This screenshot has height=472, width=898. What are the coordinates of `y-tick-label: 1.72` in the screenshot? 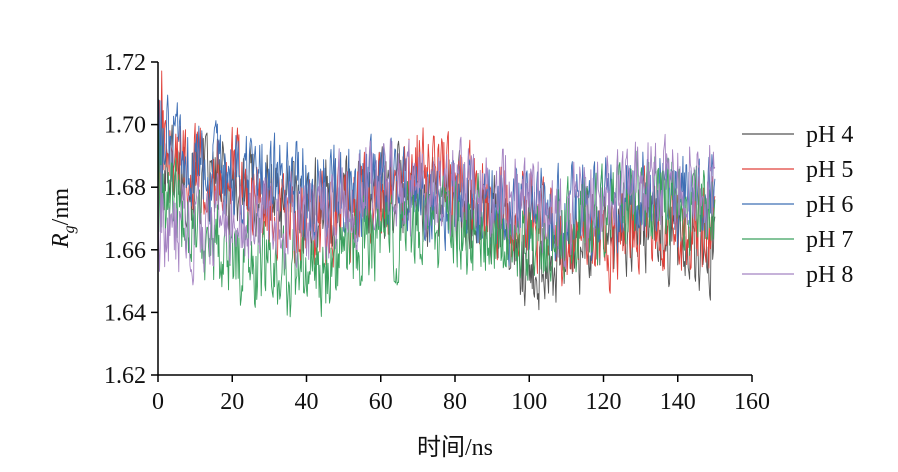 It's located at (125, 63).